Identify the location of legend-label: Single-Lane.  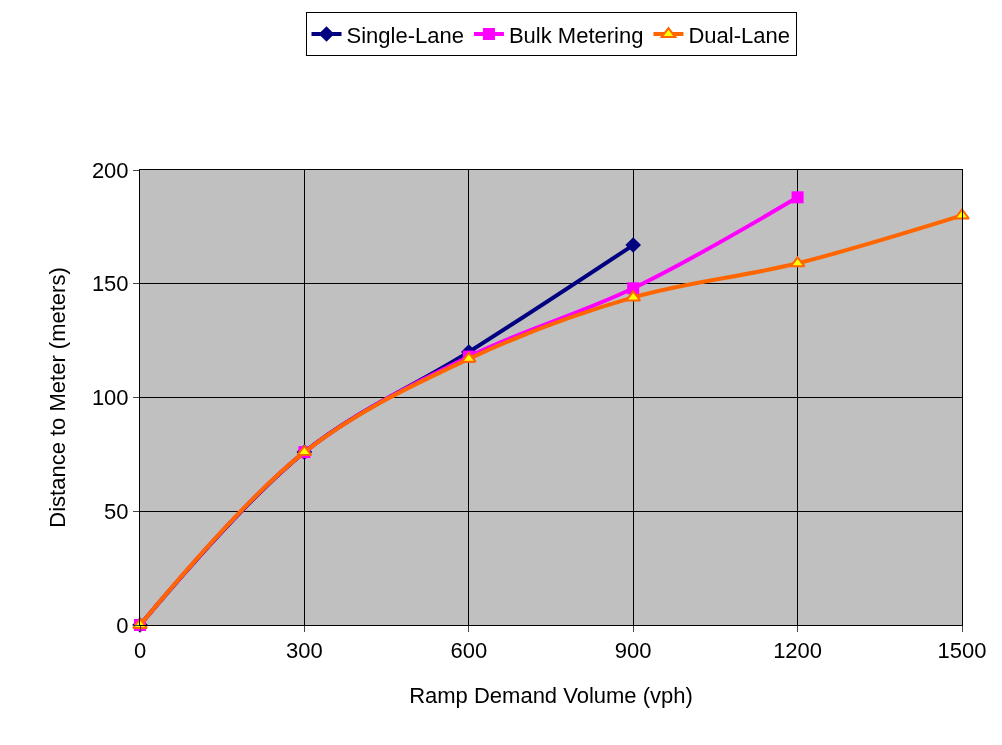
(405, 35).